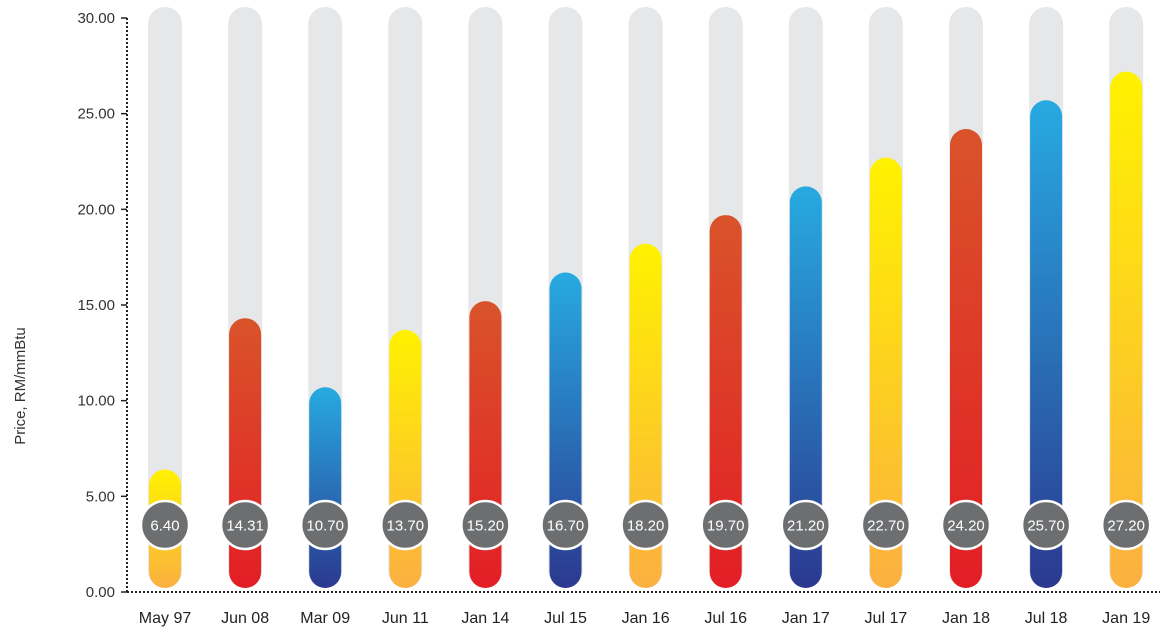 This screenshot has height=628, width=1167. Describe the element at coordinates (565, 618) in the screenshot. I see `x-tick-label: Jul 15` at that location.